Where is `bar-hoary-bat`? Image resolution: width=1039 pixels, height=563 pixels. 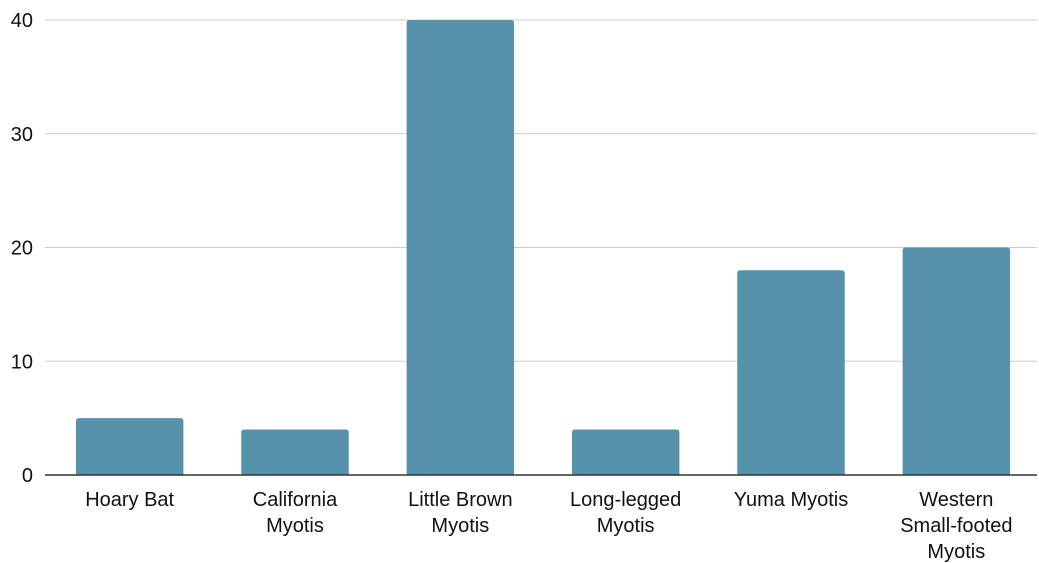 bar-hoary-bat is located at coordinates (129, 446).